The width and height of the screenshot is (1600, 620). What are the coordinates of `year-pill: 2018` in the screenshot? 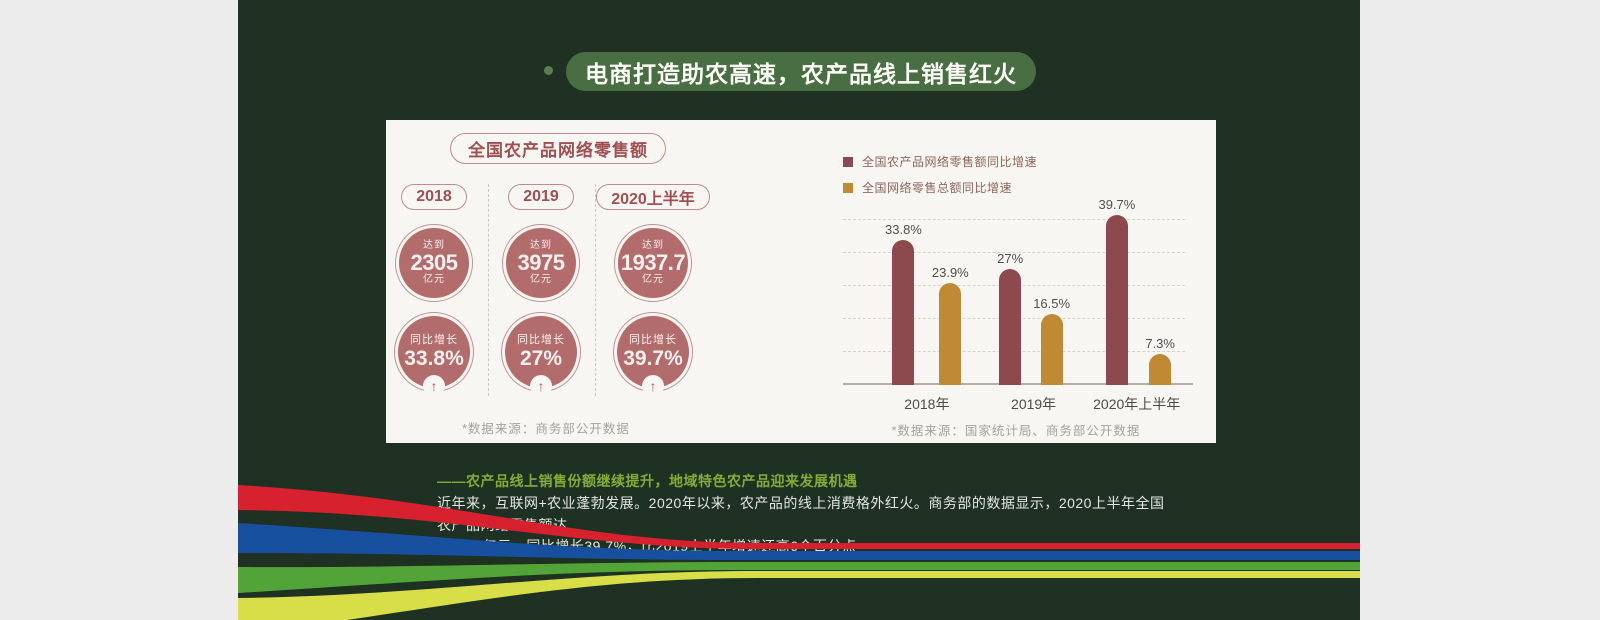 It's located at (434, 197).